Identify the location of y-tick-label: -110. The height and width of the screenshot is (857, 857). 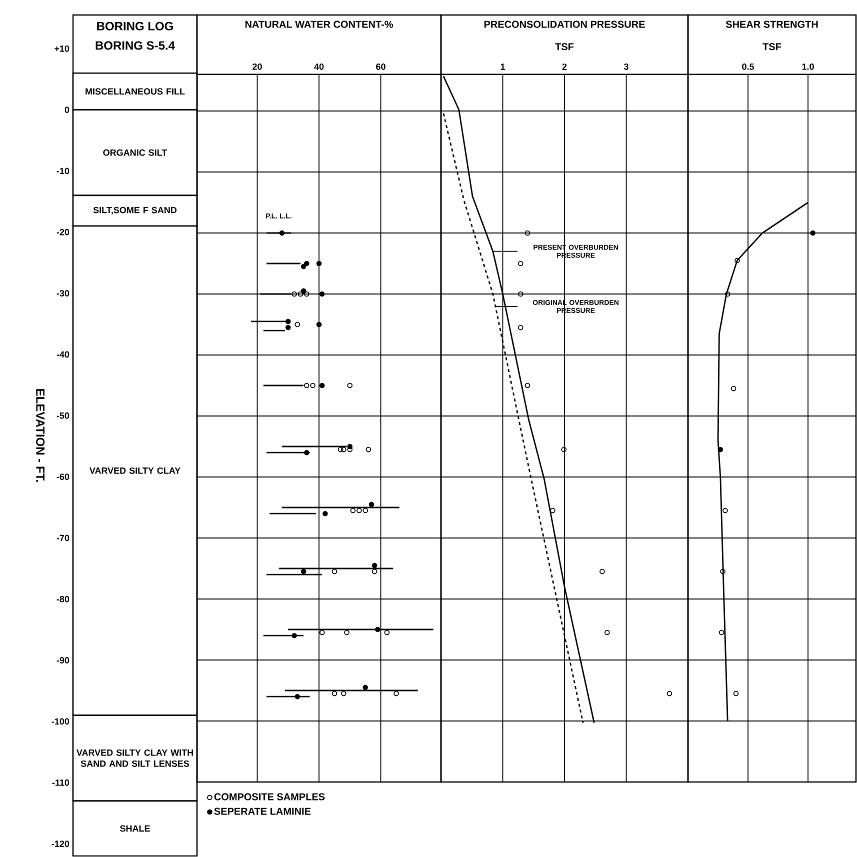
(61, 783).